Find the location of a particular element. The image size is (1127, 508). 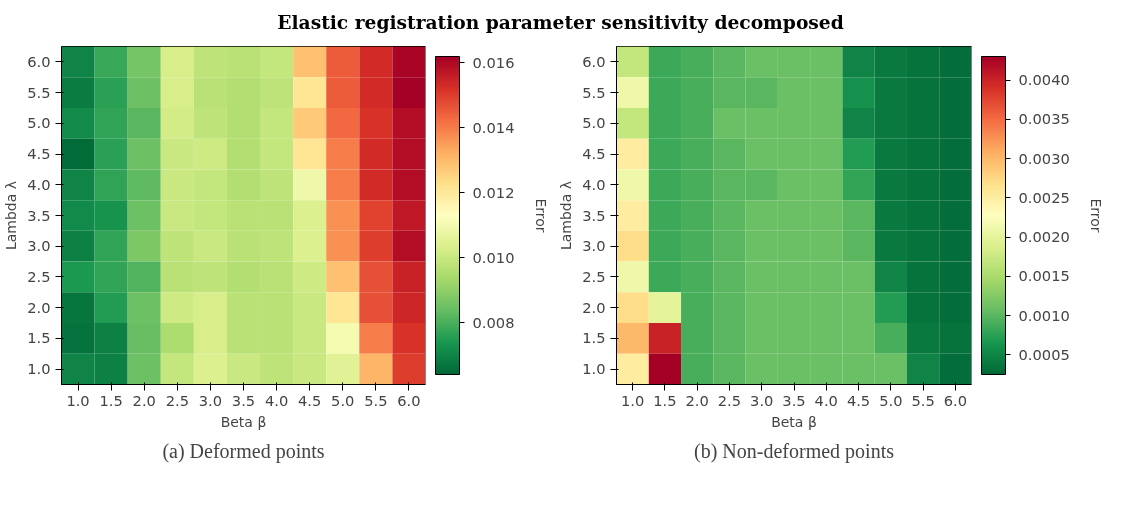

color-bar-label: 0.0030 is located at coordinates (1044, 158).